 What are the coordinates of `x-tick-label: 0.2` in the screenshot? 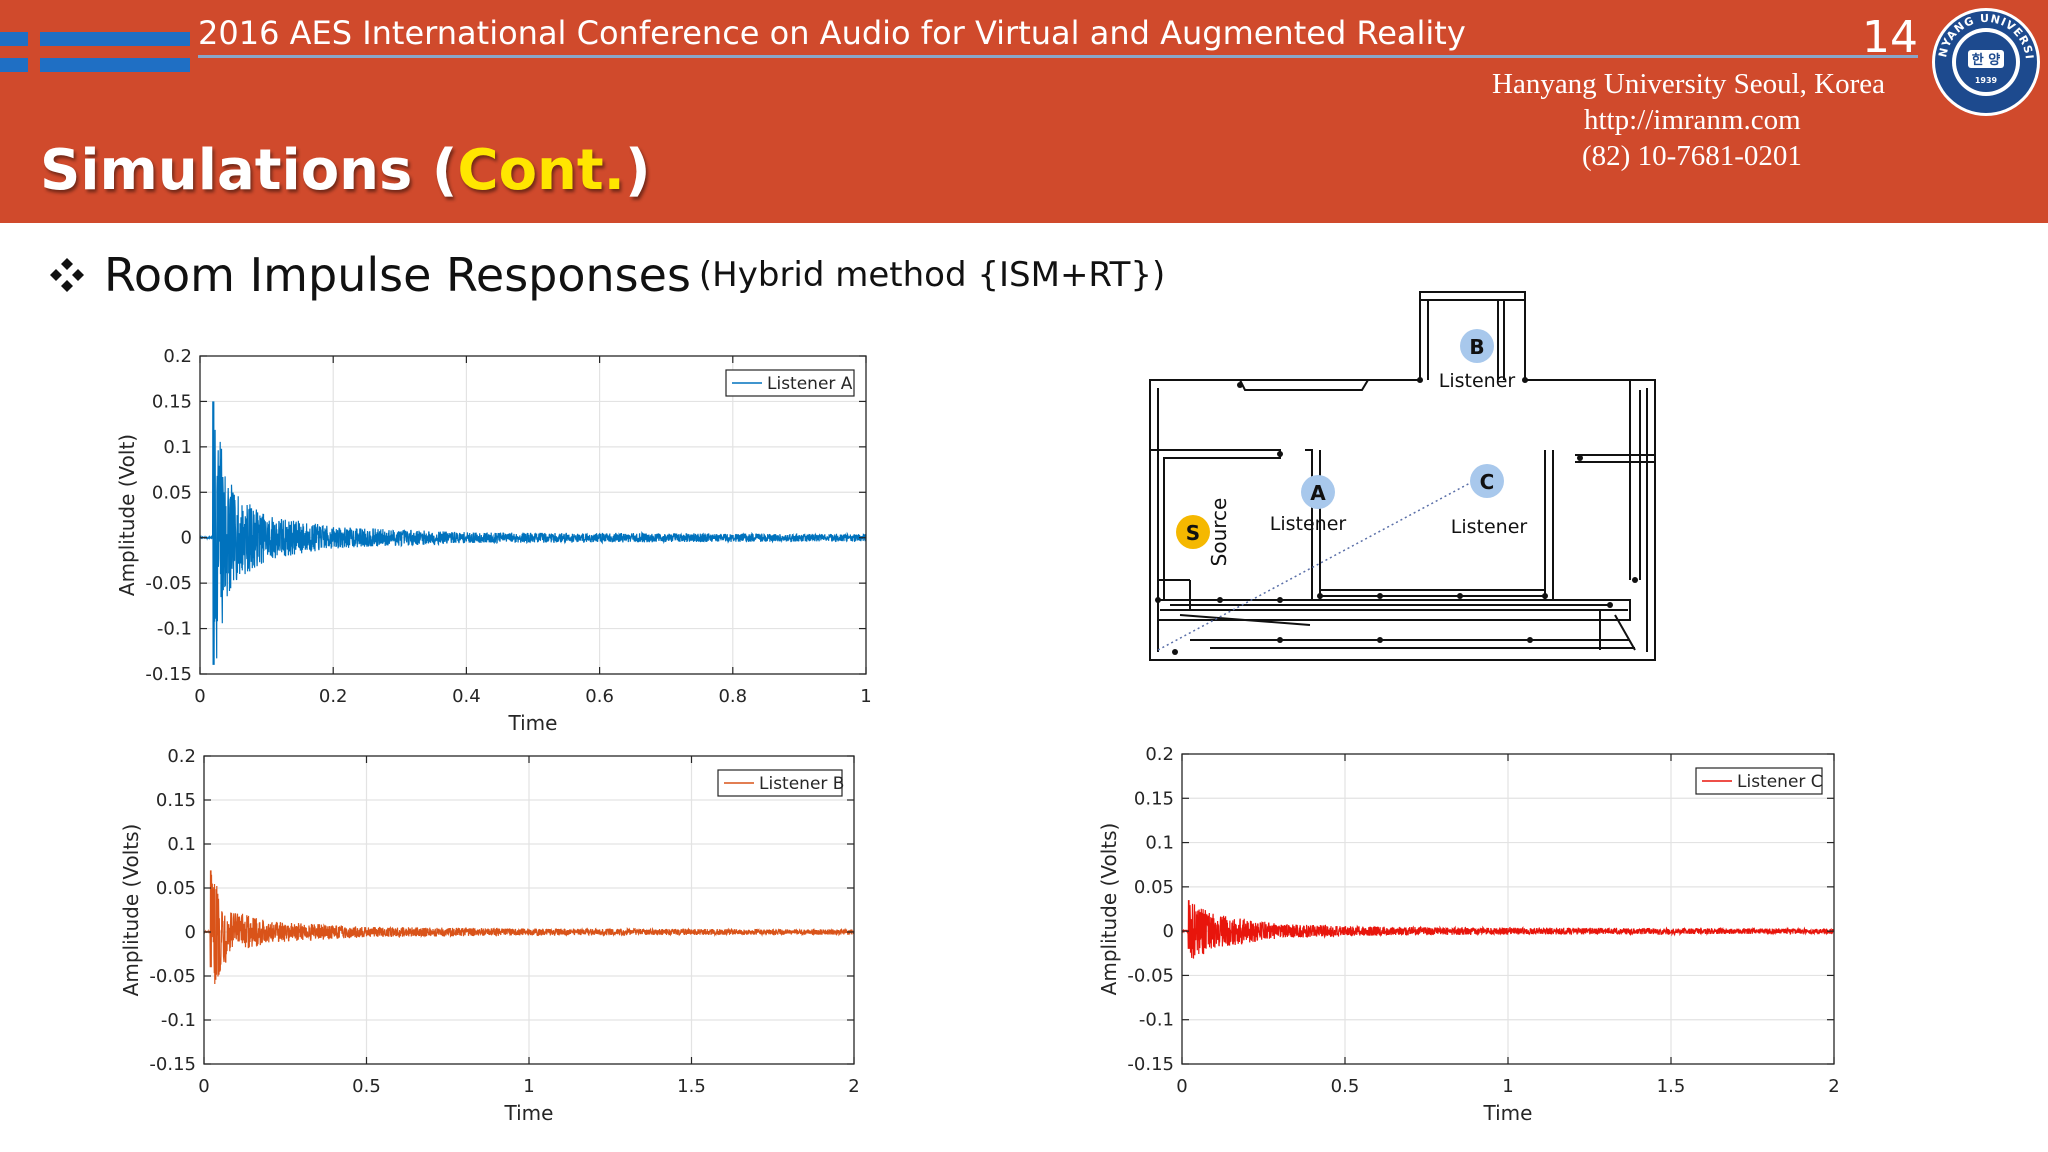 It's located at (333, 696).